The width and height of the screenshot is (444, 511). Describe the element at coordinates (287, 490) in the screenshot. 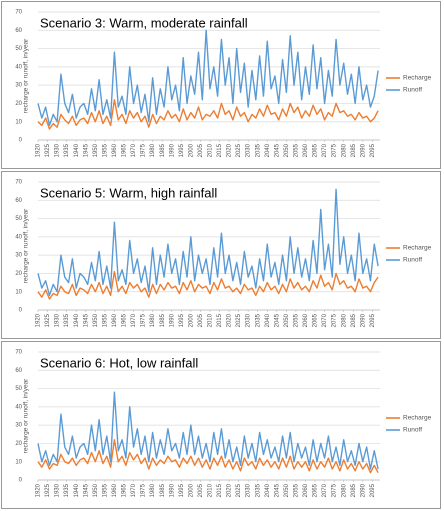

I see `x-tick-label: 2050` at that location.